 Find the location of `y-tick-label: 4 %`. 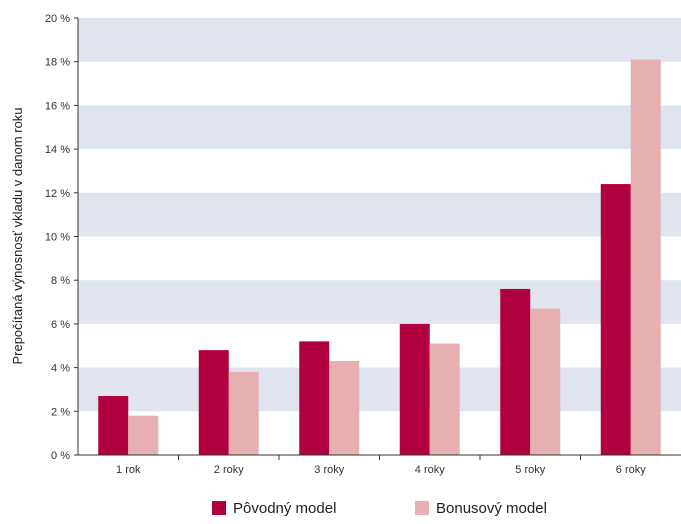

y-tick-label: 4 % is located at coordinates (60, 369).